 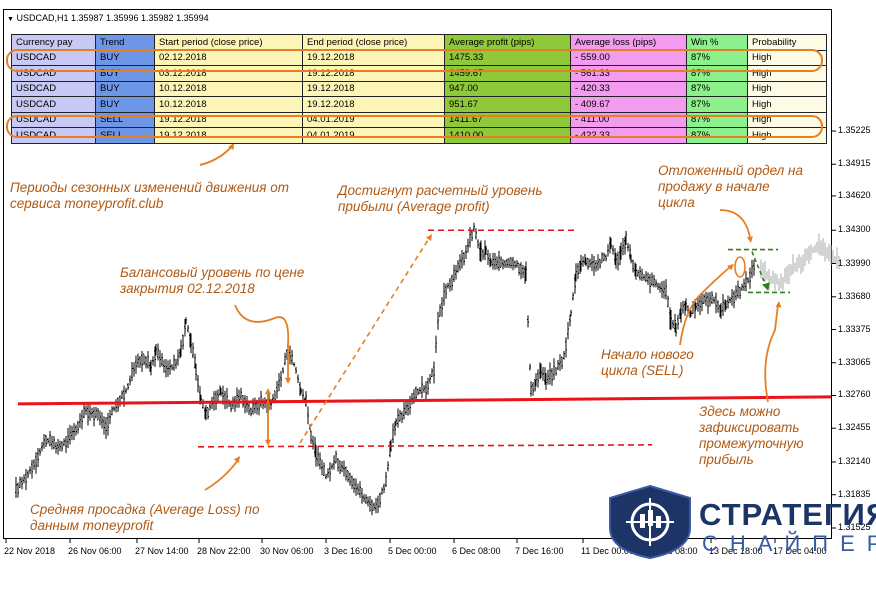 I want to click on arrow-pending, so click(x=735, y=224).